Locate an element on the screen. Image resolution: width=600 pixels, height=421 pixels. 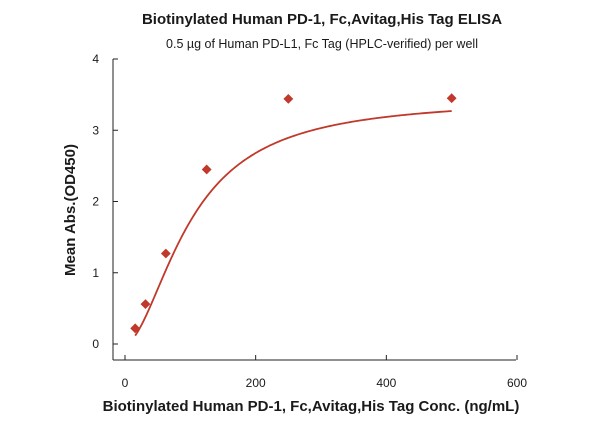
y-tick-label: 3 is located at coordinates (95, 130).